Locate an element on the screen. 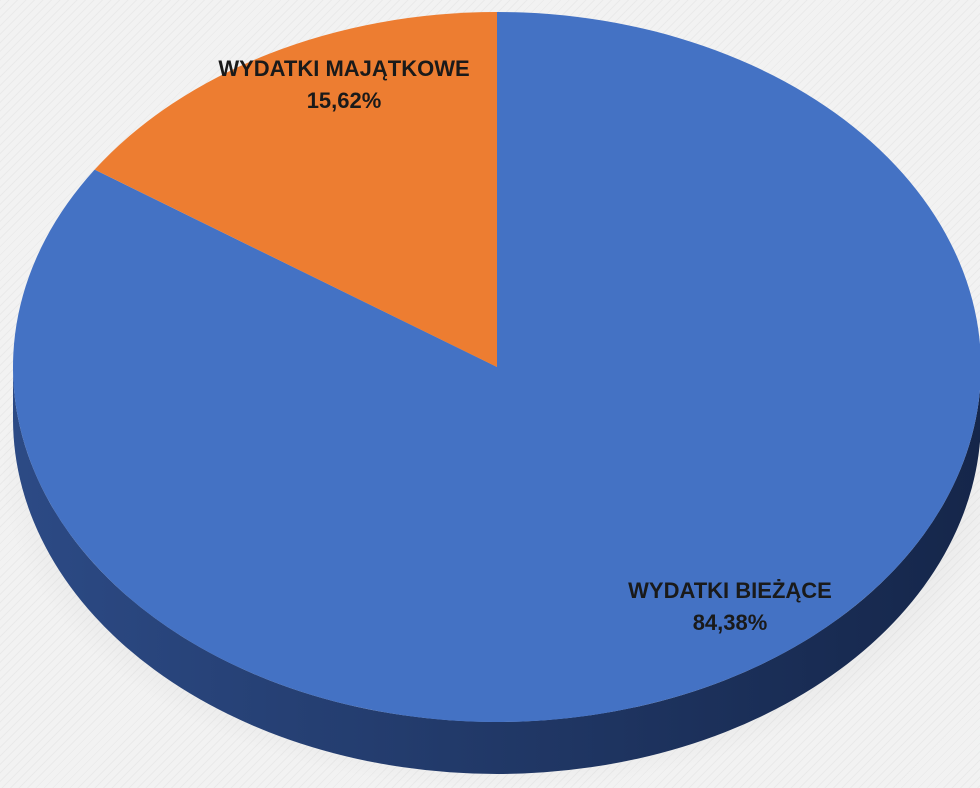  slice-name-label-1: WYDATKI BIEŻĄCE is located at coordinates (730, 590).